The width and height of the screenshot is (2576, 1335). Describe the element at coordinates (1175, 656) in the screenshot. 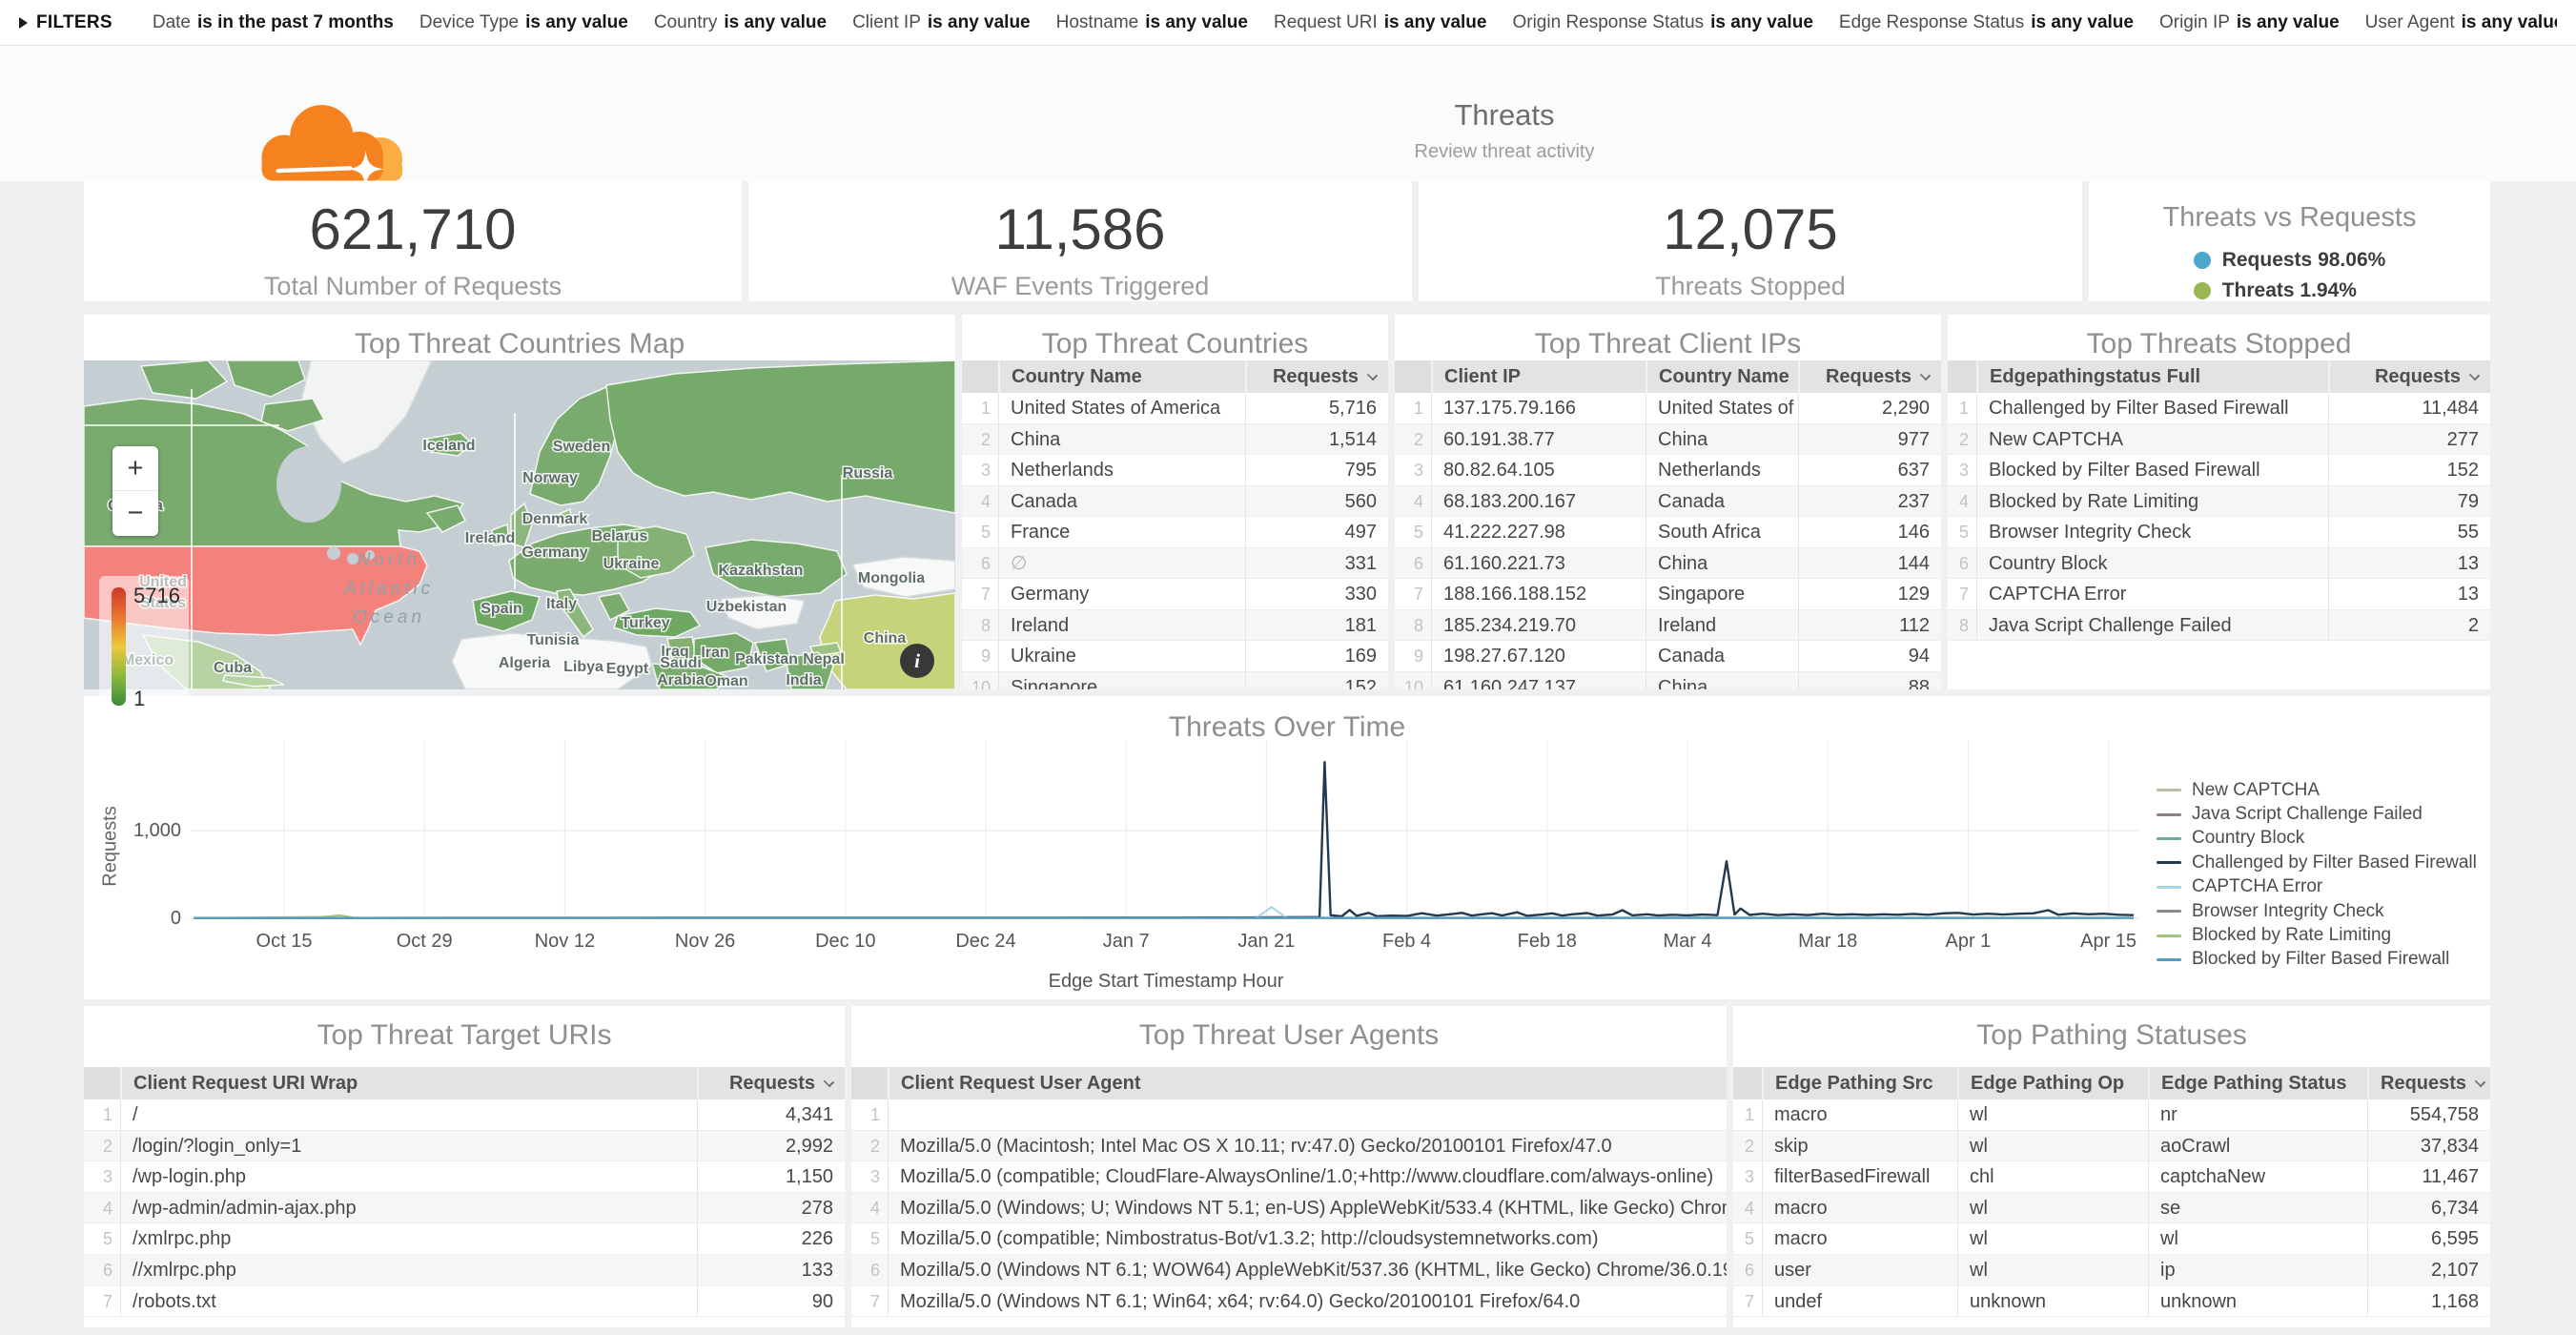

I see `table-row: 9 Ukraine 169` at that location.